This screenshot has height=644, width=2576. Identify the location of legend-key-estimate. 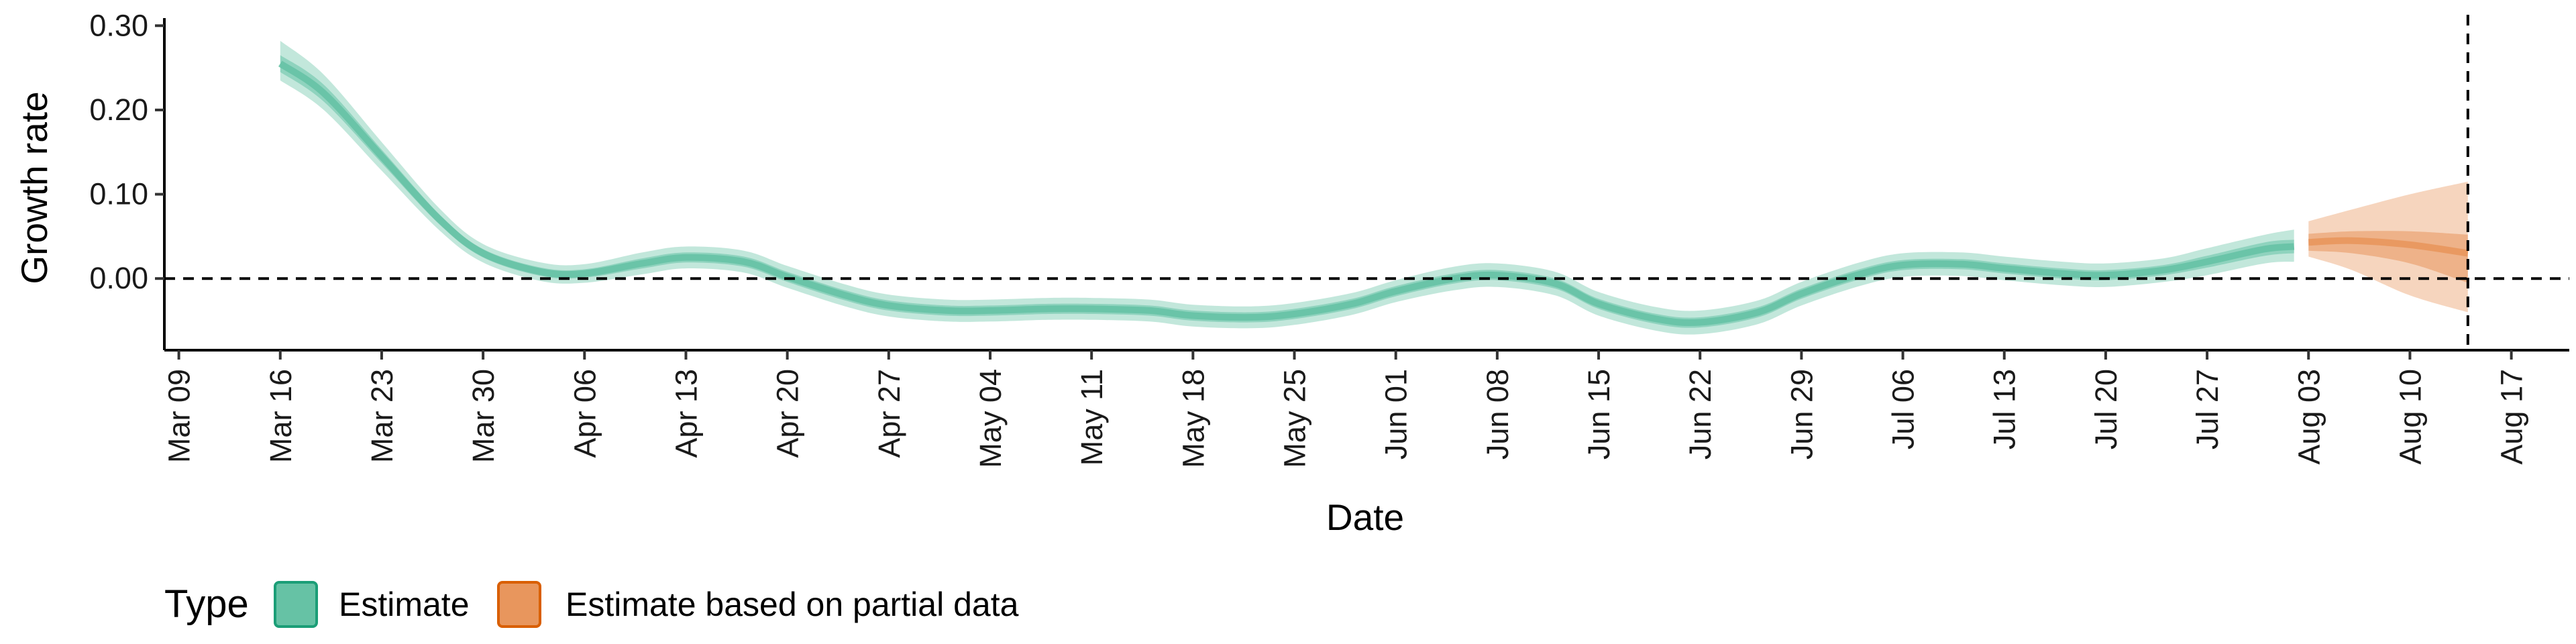
(296, 604).